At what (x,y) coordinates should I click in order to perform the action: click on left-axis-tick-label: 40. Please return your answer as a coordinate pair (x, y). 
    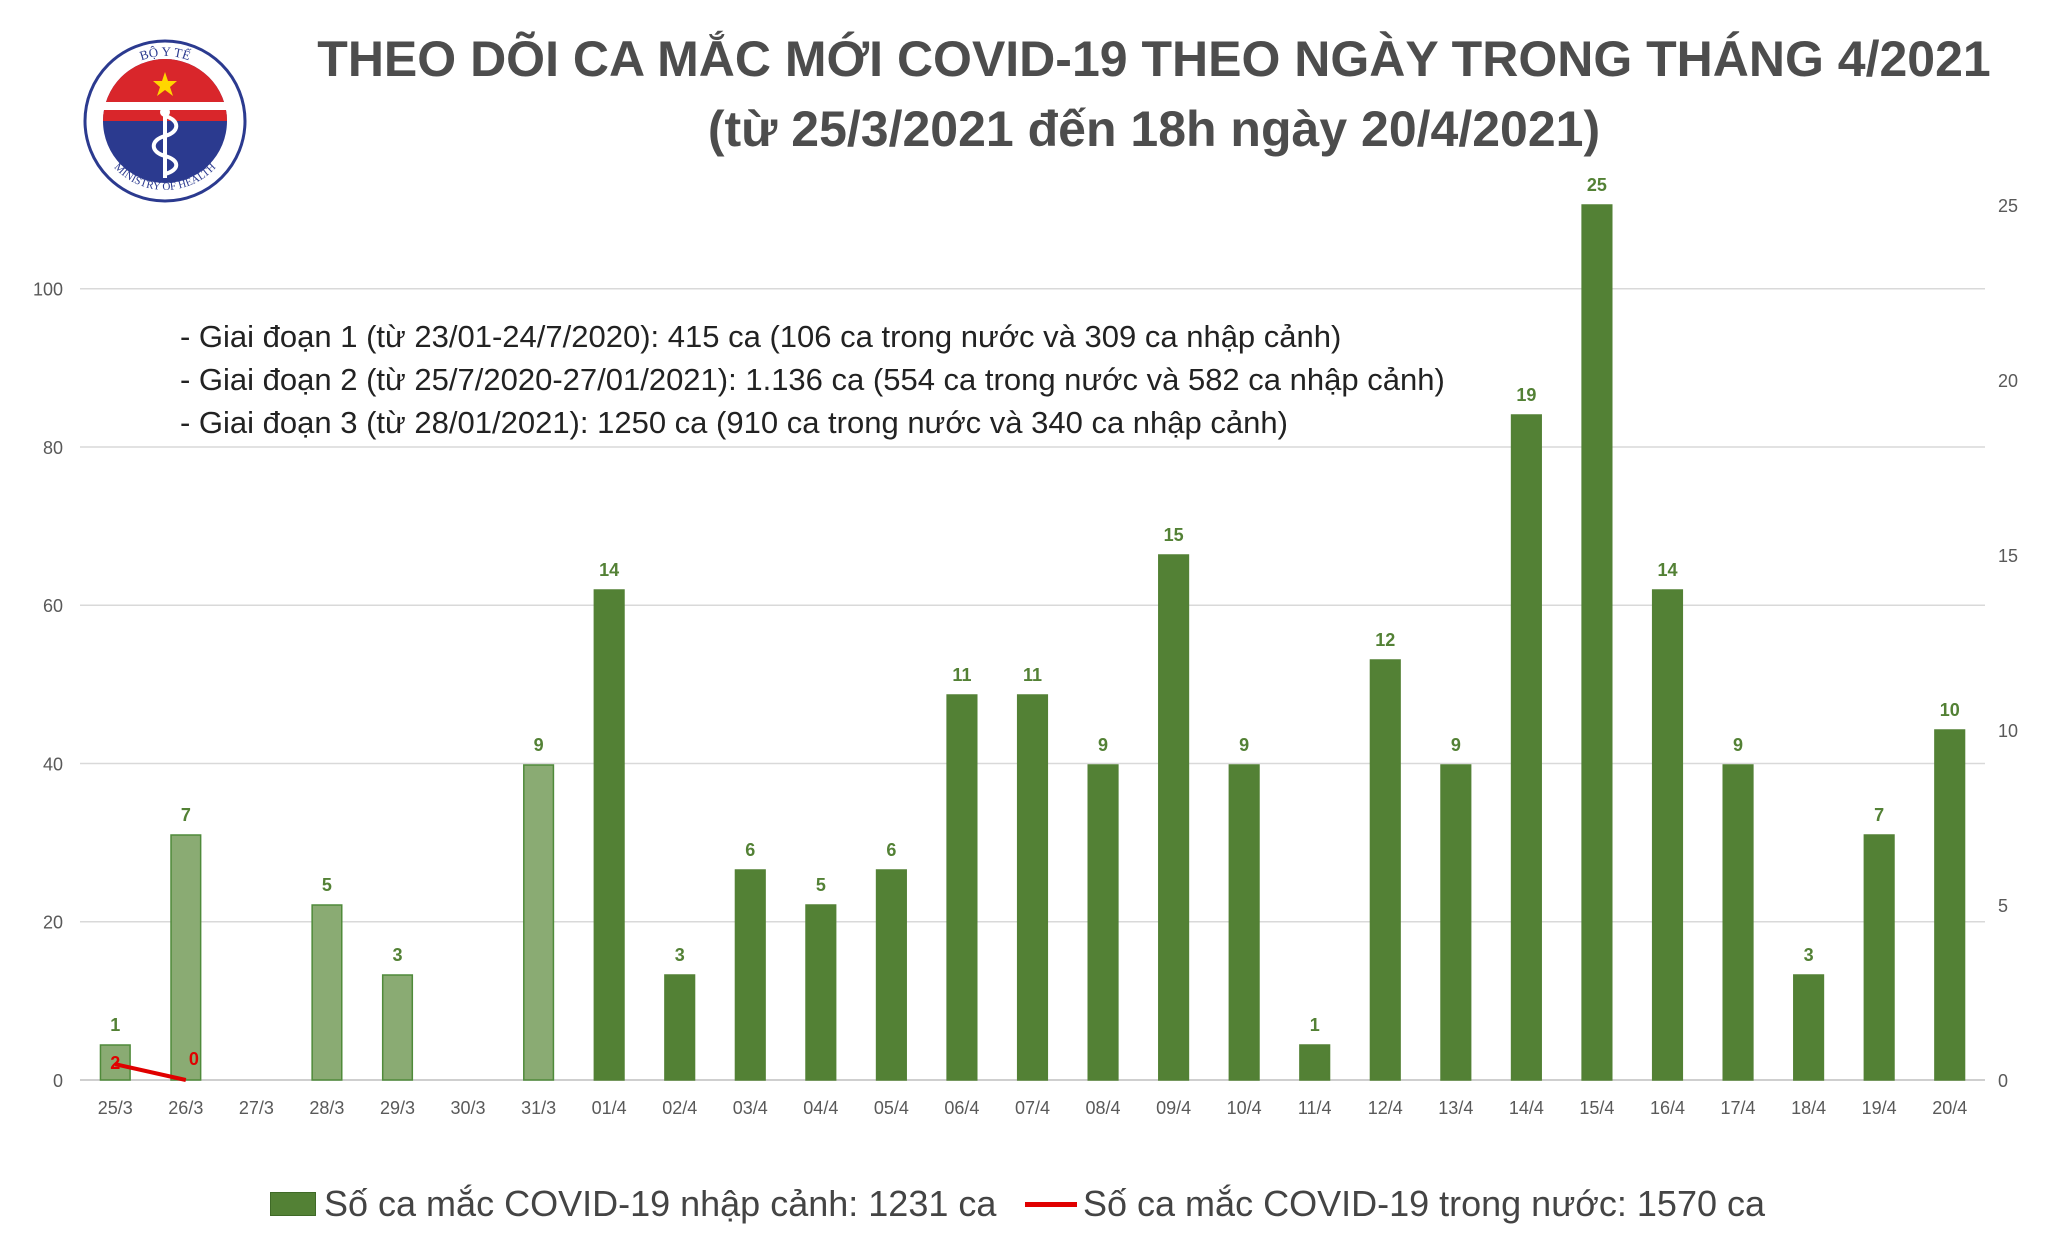
    Looking at the image, I should click on (53, 764).